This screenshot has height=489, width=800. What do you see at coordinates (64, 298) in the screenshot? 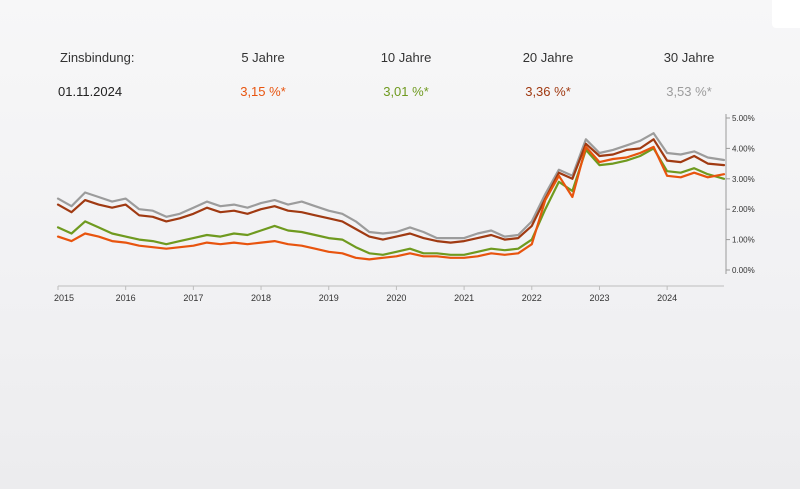
I see `x-tick-label: 2015` at bounding box center [64, 298].